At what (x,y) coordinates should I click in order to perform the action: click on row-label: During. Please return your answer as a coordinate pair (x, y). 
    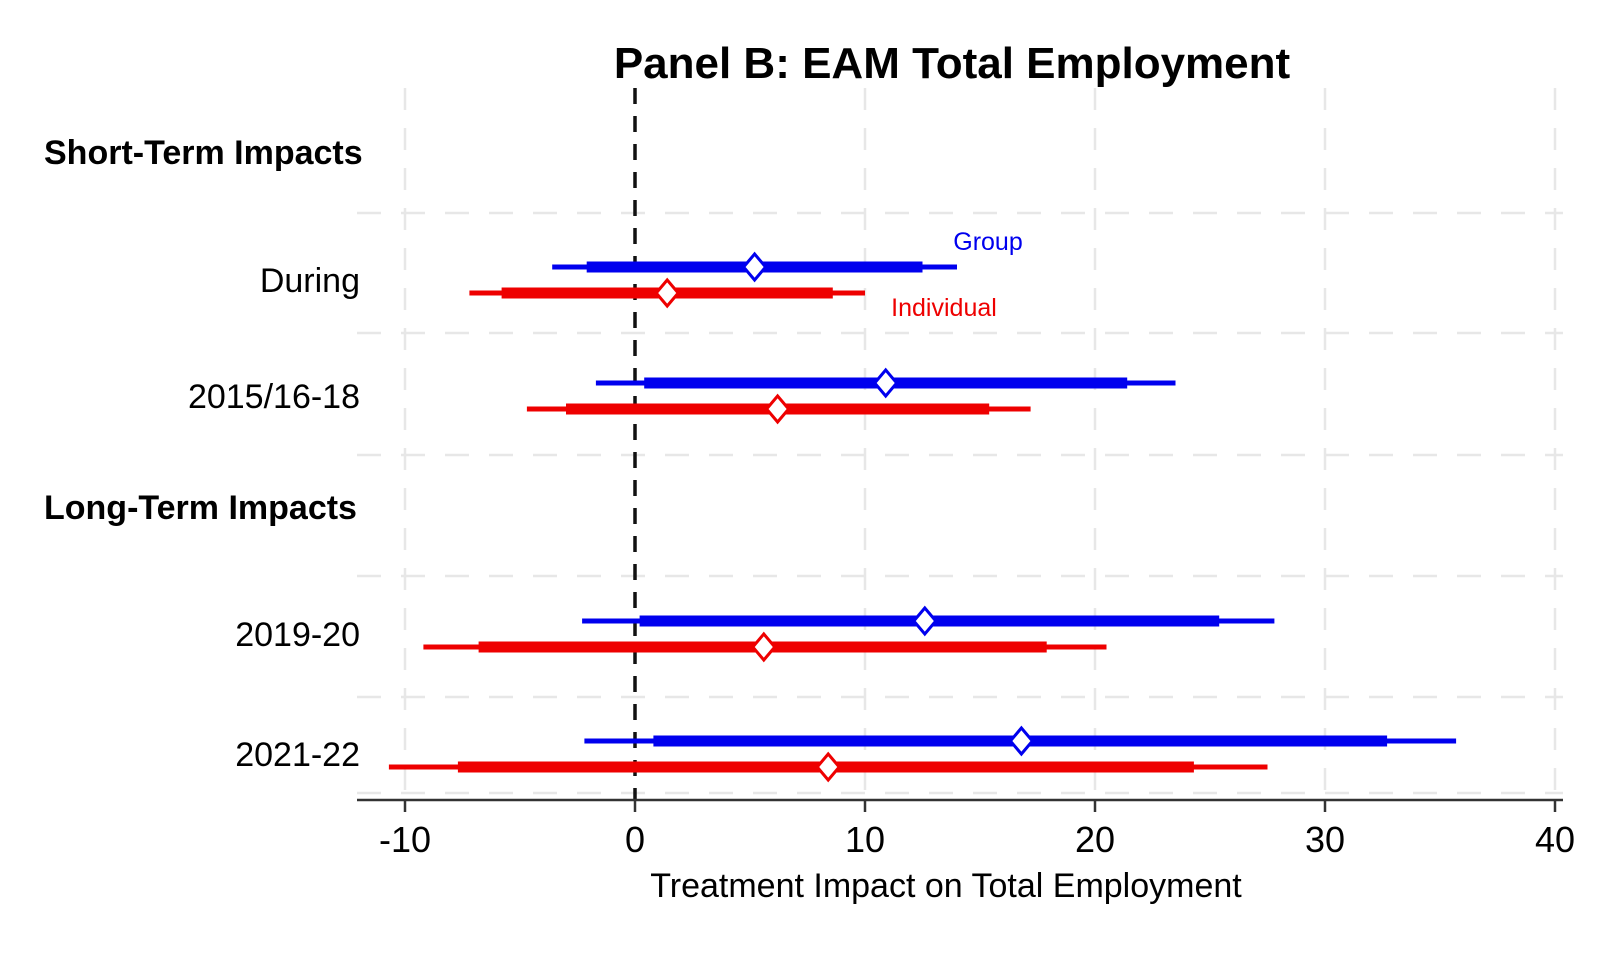
    Looking at the image, I should click on (310, 281).